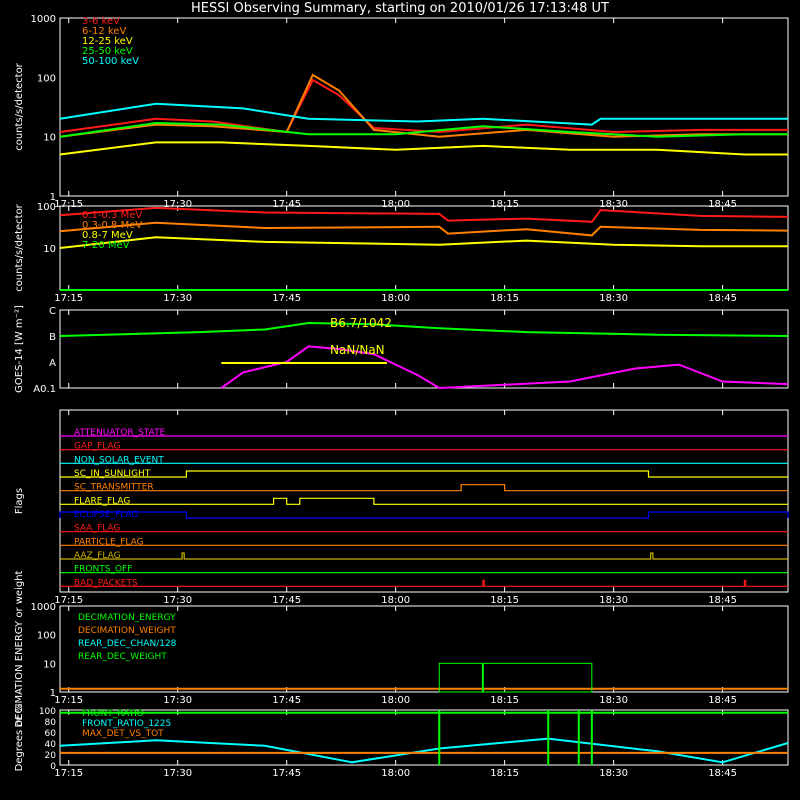  Describe the element at coordinates (357, 350) in the screenshot. I see `goes-peak-annotation: NaN/NaN` at that location.